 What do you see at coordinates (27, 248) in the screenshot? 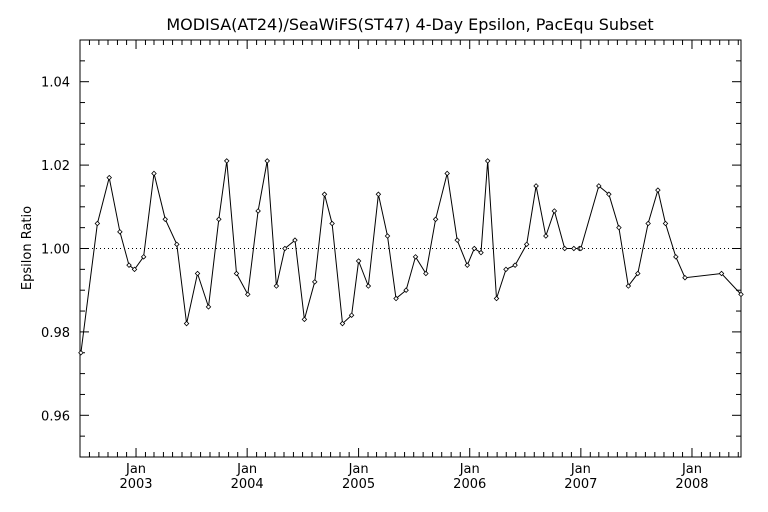
I see `y-axis-label: Epsilon Ratio` at bounding box center [27, 248].